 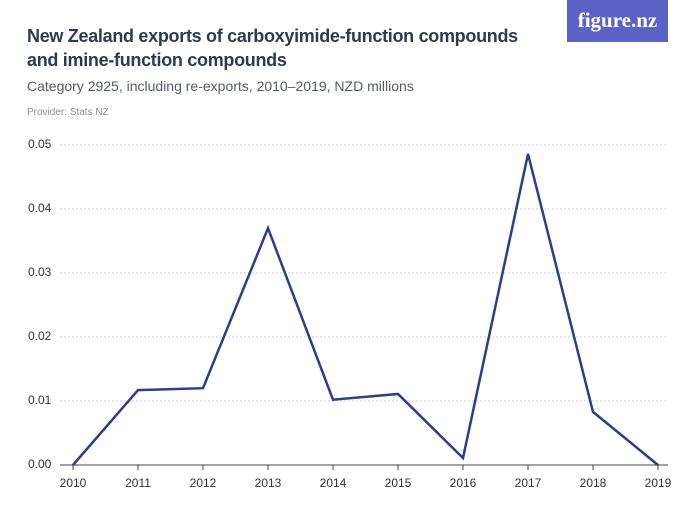 What do you see at coordinates (617, 21) in the screenshot?
I see `brand-logo: figure.nz` at bounding box center [617, 21].